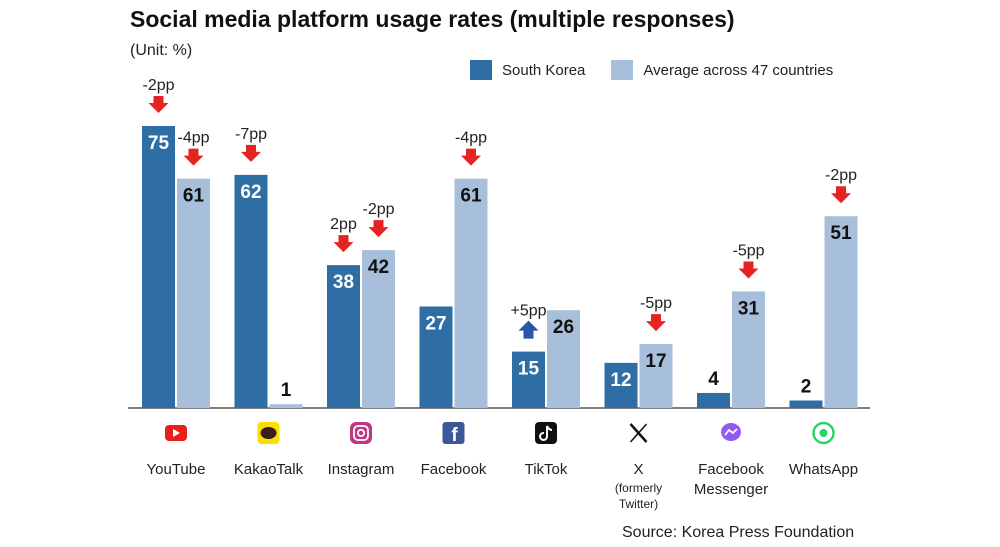  What do you see at coordinates (343, 336) in the screenshot?
I see `bar-south-korea-instagram` at bounding box center [343, 336].